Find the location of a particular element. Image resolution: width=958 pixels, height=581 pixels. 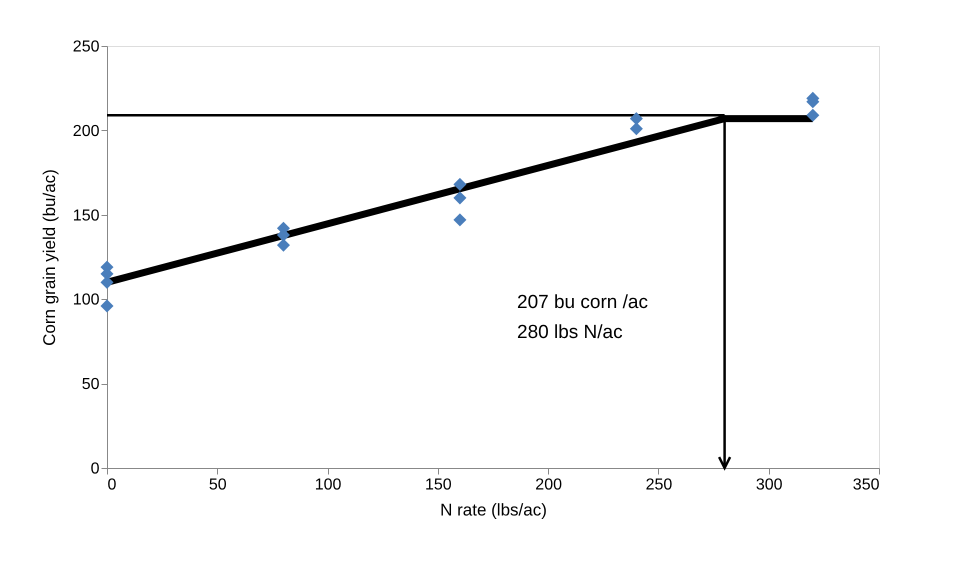

y-axis-title: Corn grain yield (bu/ac) is located at coordinates (49, 257).